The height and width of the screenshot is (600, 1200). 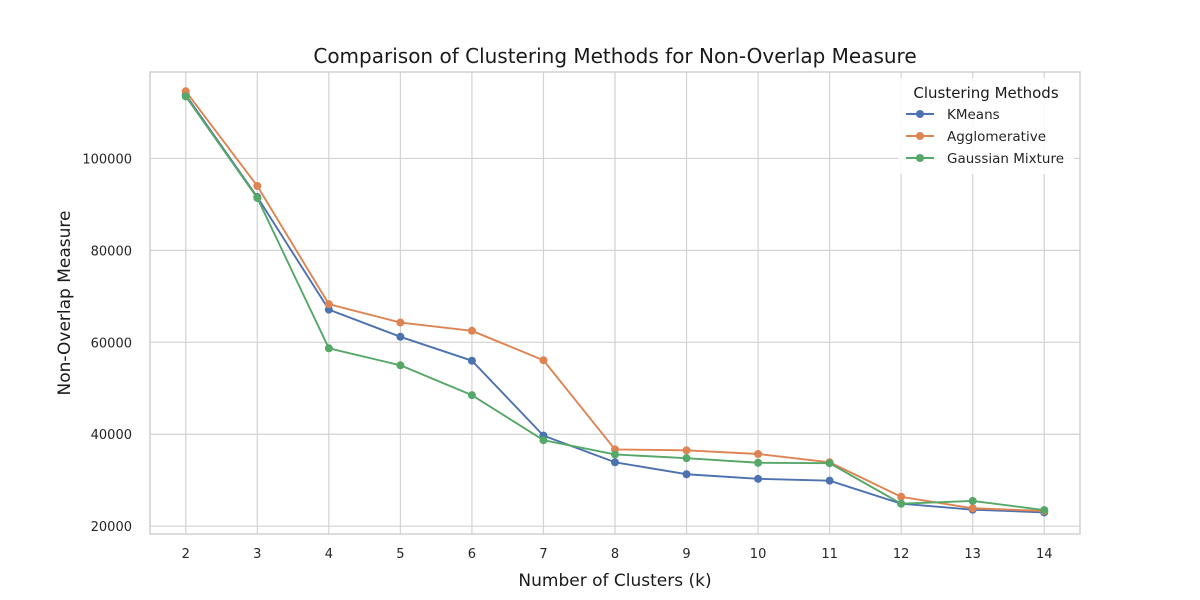 What do you see at coordinates (615, 554) in the screenshot?
I see `x-tick-label: 8` at bounding box center [615, 554].